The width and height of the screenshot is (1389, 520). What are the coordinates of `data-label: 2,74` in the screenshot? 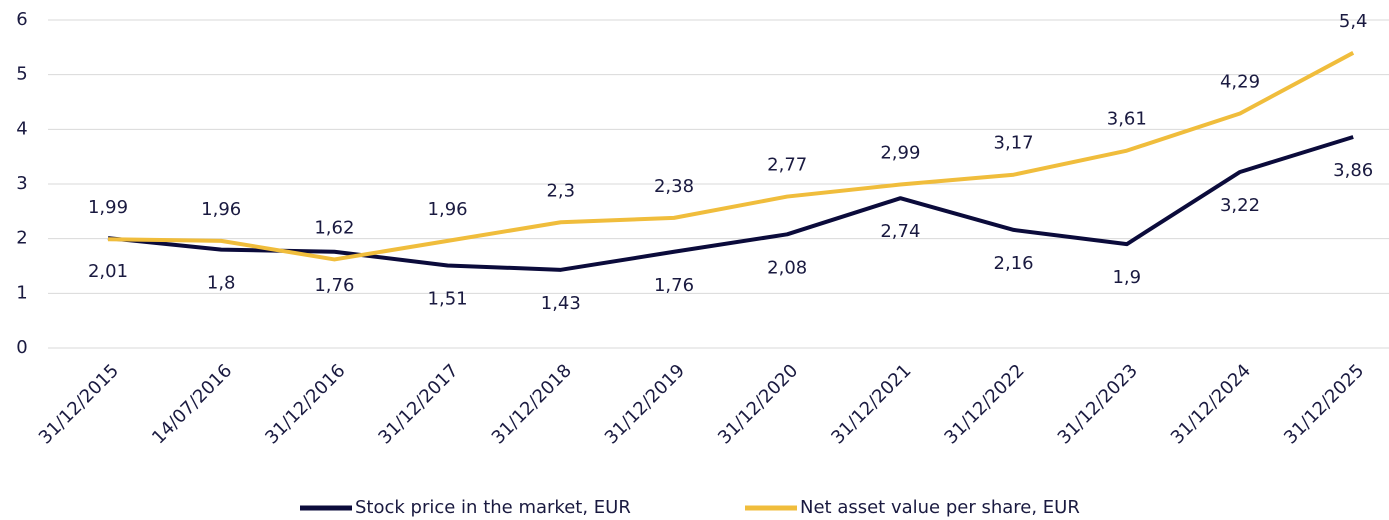 It's located at (900, 231).